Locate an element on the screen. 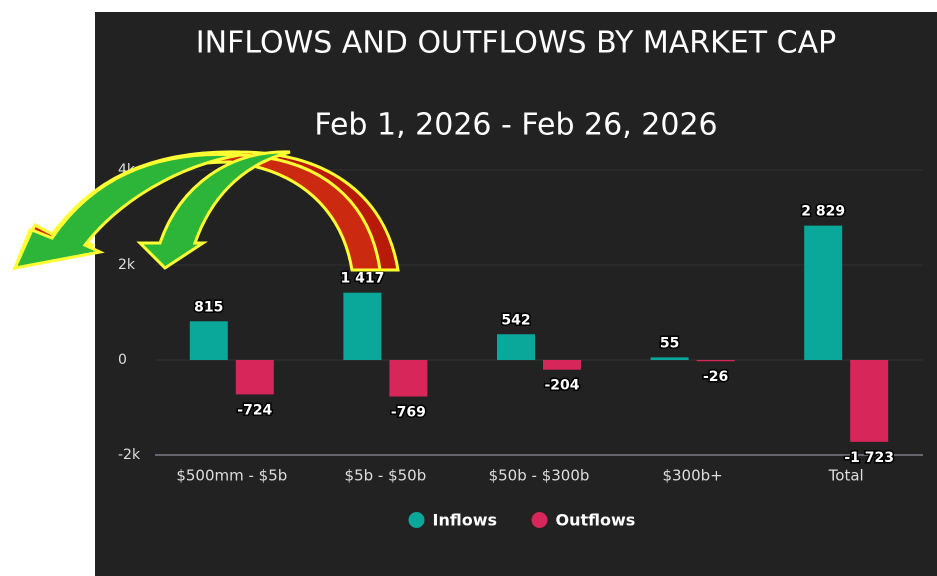  x-tick-label: Total is located at coordinates (846, 476).